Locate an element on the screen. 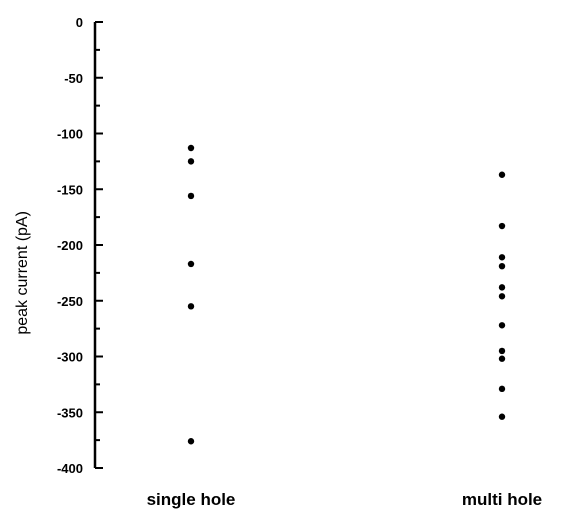 This screenshot has width=569, height=510. y-tick-label: -350 is located at coordinates (70, 412).